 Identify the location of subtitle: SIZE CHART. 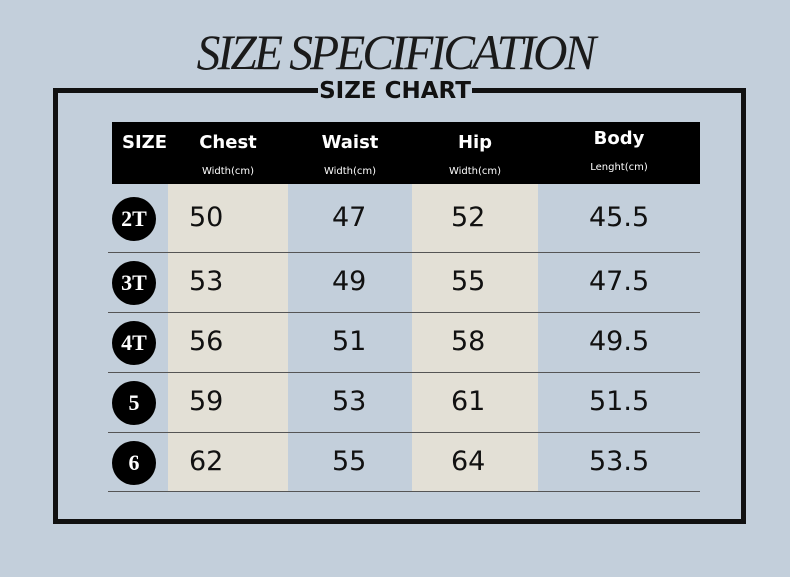
(395, 91).